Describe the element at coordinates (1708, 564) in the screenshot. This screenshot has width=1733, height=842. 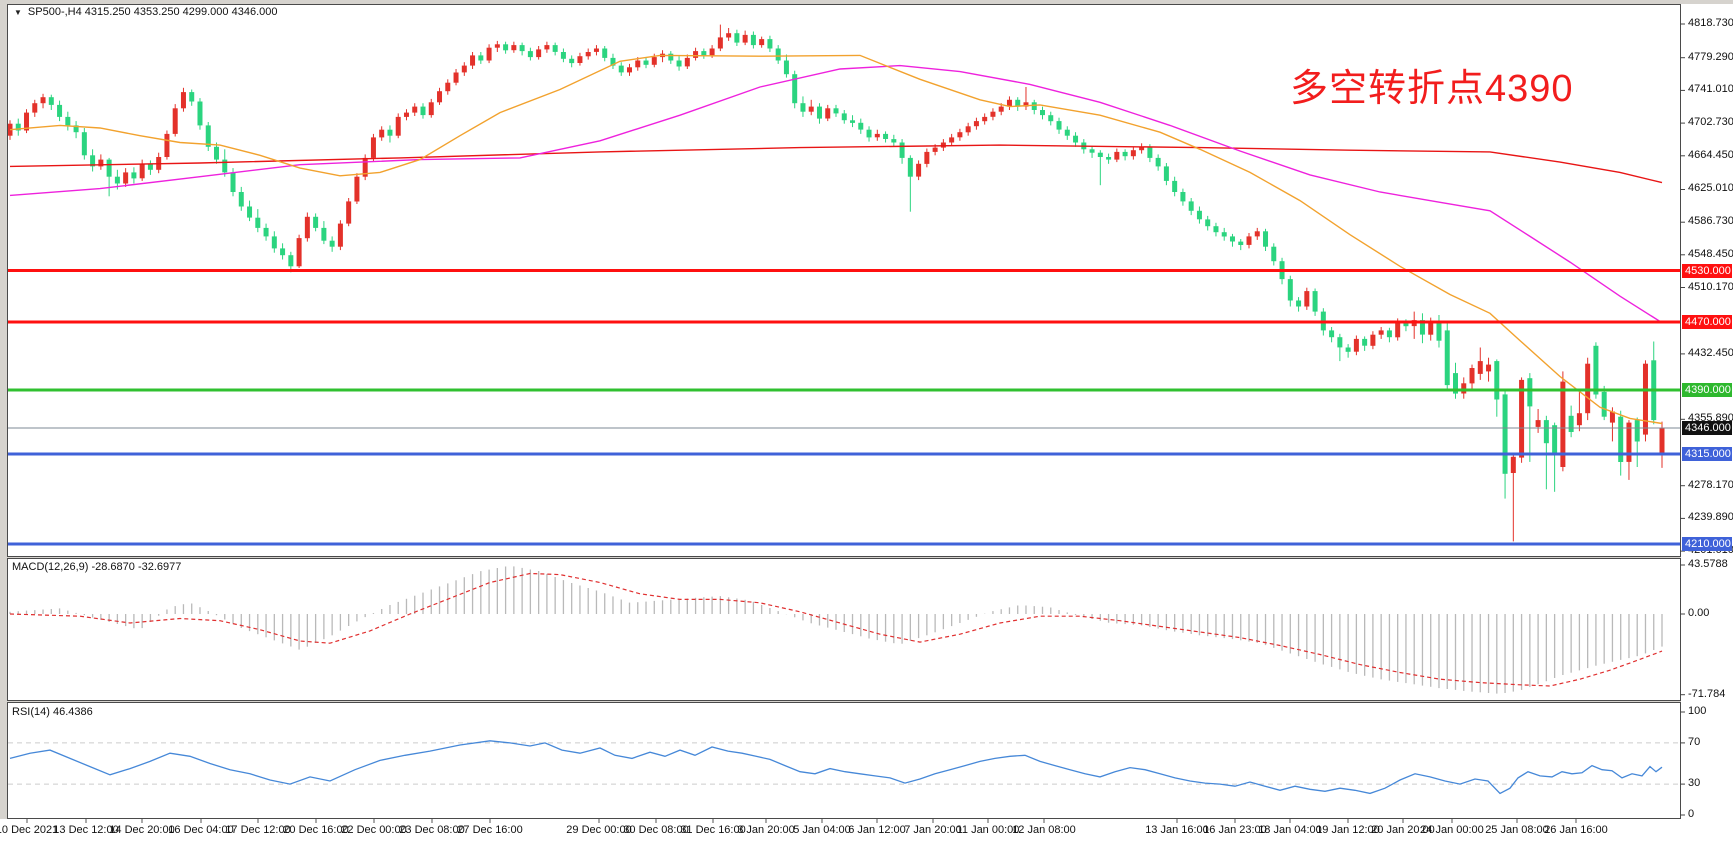
I see `macd-tick-label: 43.5788` at that location.